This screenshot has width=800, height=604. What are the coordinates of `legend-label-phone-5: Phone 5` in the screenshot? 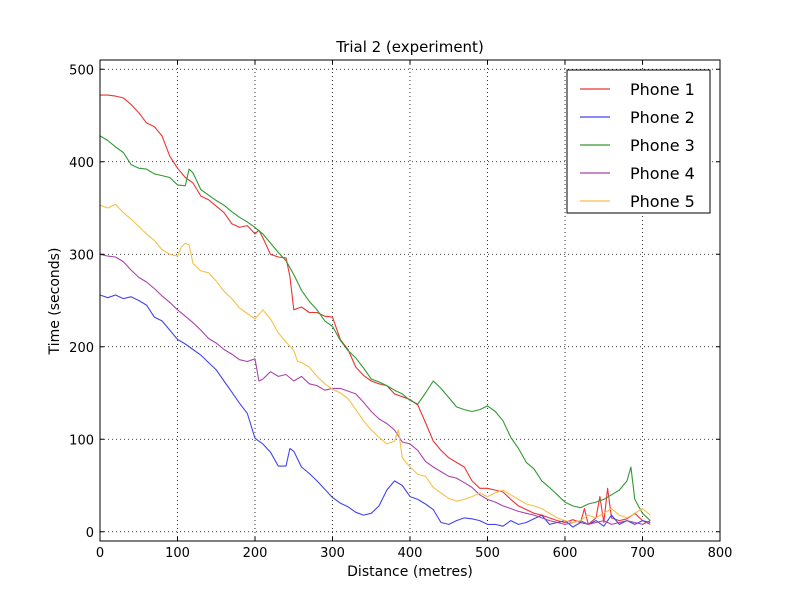 It's located at (662, 201).